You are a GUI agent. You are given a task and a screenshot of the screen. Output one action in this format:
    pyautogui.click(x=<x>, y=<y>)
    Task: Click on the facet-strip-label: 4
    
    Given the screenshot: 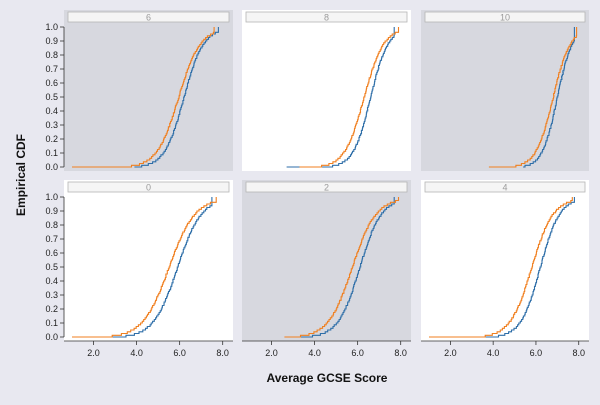 What is the action you would take?
    pyautogui.click(x=504, y=188)
    